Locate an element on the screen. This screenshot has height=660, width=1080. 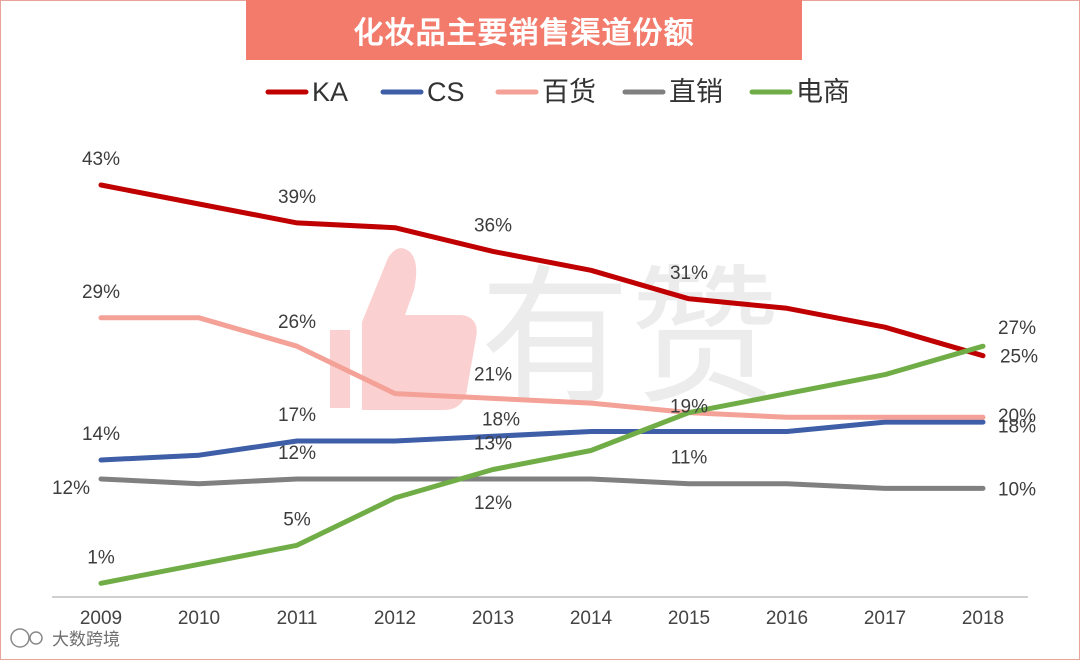
data-label-department-store: 18% is located at coordinates (1017, 426).